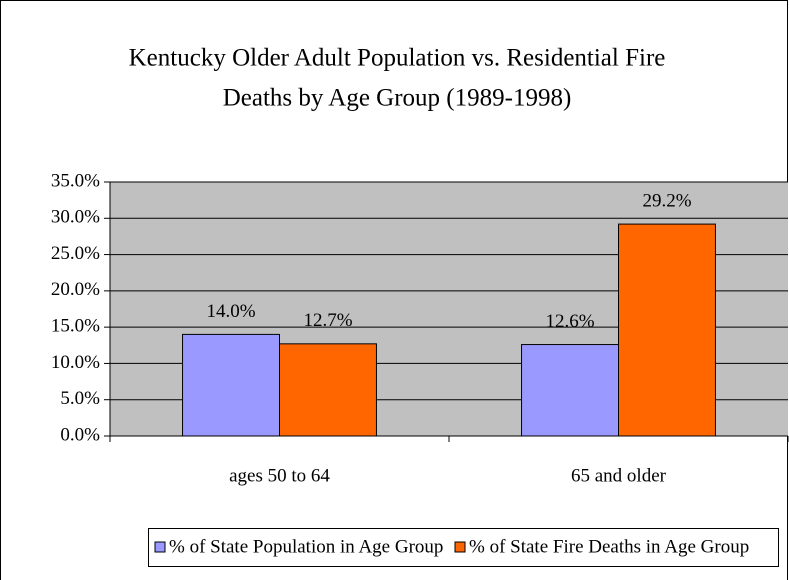 This screenshot has height=580, width=789. I want to click on data-label: 12.6%, so click(569, 321).